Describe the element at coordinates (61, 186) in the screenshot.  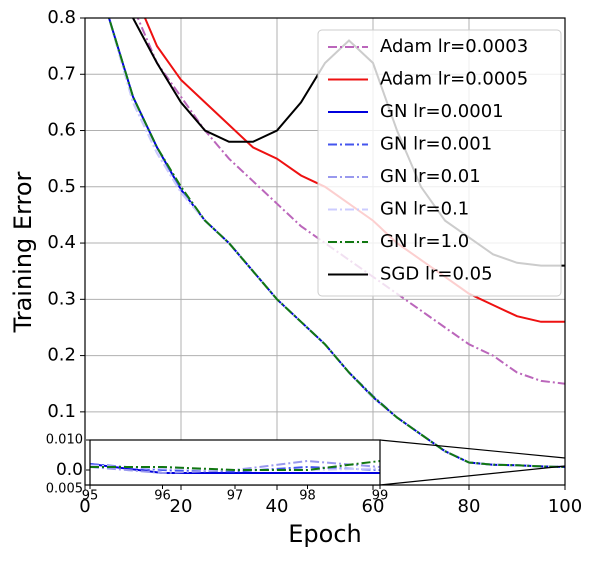
I see `y-tick-label: 0.5` at that location.